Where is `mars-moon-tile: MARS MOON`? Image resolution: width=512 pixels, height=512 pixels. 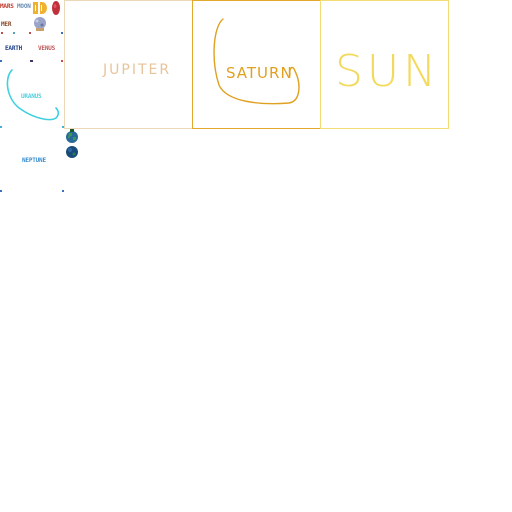
mars-moon-tile: MARS MOON is located at coordinates (32, 8).